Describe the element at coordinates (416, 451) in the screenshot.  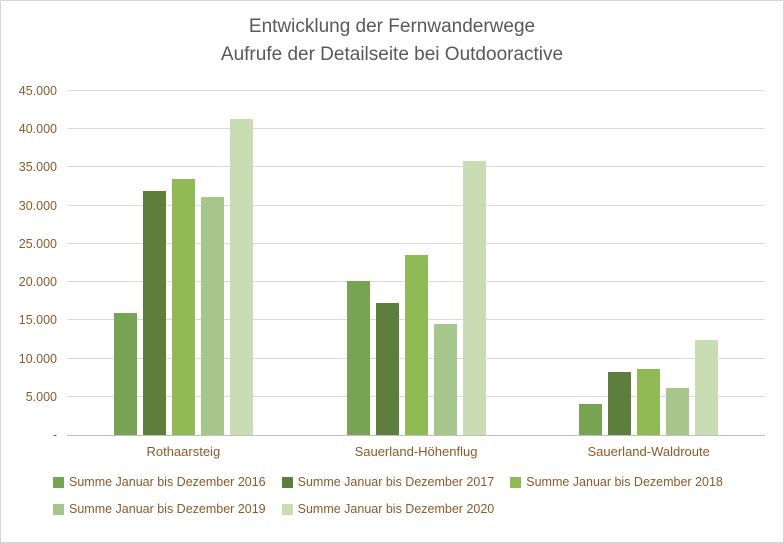
I see `x-category-label: Sauerland-Höhenflug` at that location.